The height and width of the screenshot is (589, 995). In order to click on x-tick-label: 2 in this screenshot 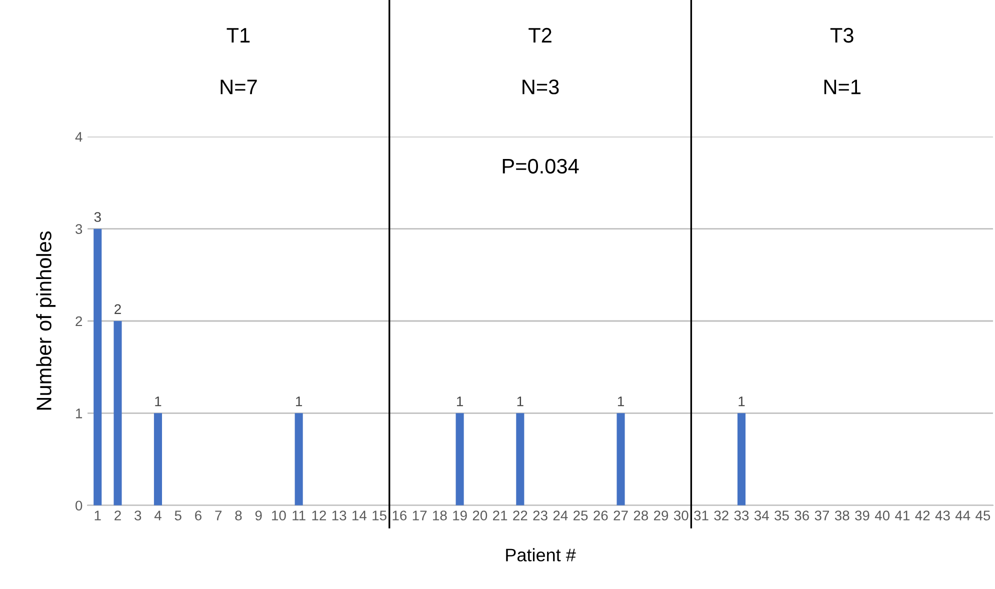, I will do `click(117, 515)`.